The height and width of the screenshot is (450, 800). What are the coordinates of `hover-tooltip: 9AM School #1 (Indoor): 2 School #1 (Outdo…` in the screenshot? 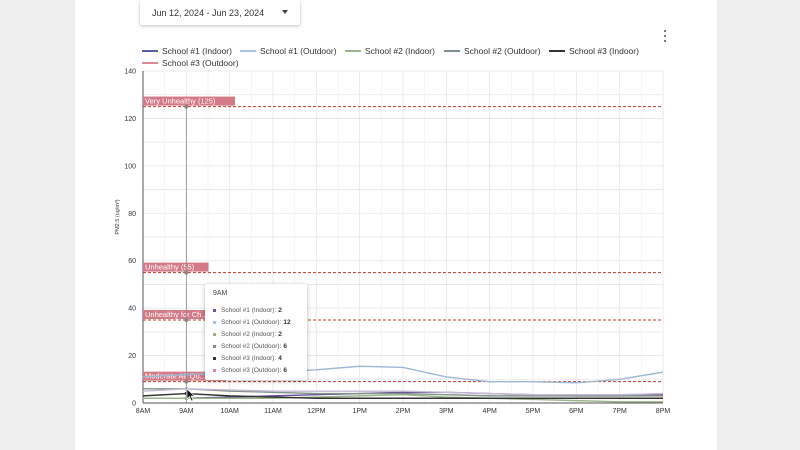 It's located at (256, 332).